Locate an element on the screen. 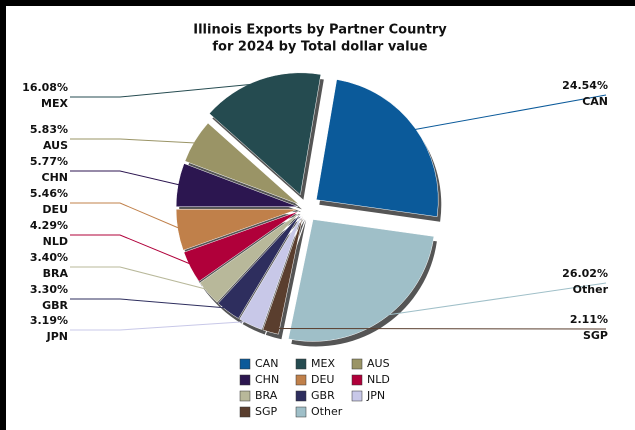 This screenshot has height=430, width=635. data-label: DEU is located at coordinates (55, 209).